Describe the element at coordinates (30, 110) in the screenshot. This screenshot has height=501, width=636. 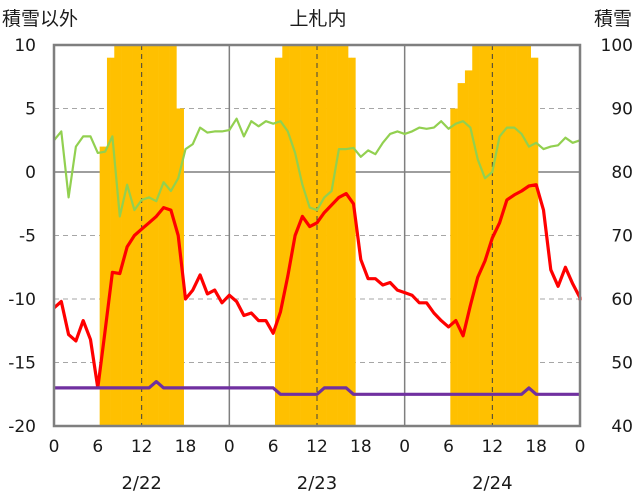
I see `left-tick-label: 5` at that location.